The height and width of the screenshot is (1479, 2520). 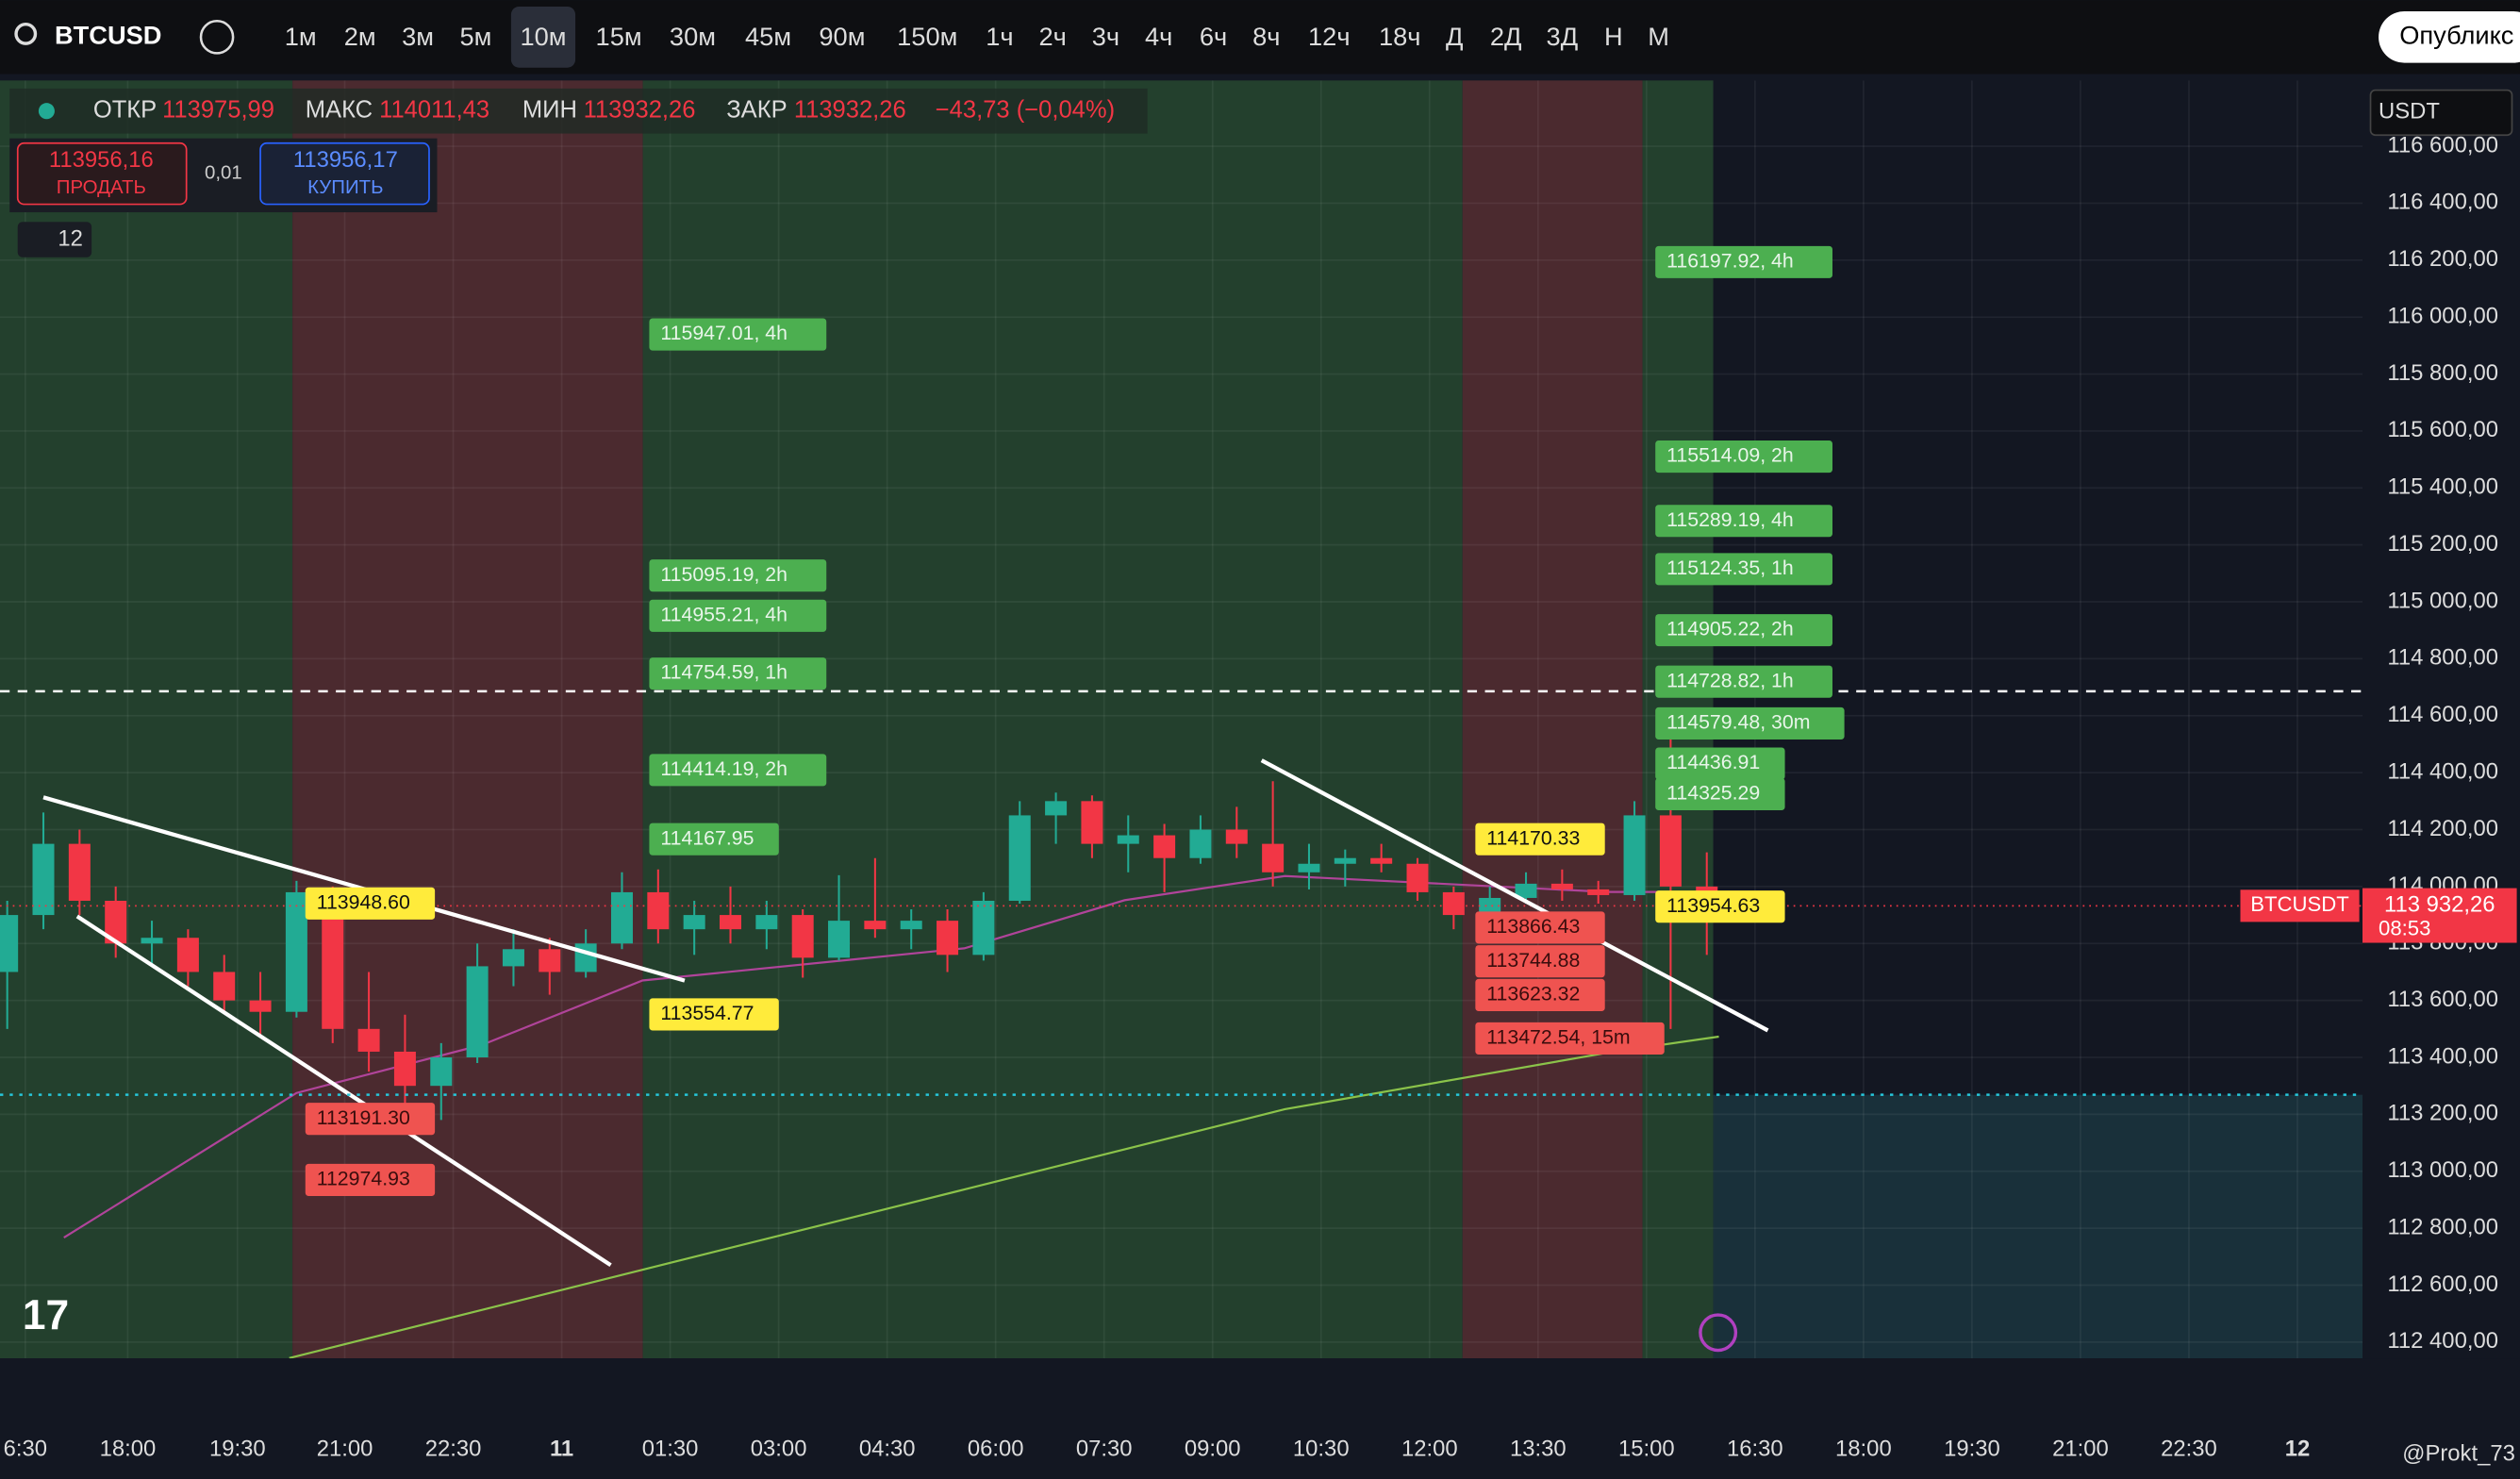 What do you see at coordinates (1052, 36) in the screenshot?
I see `interval-button: 2ч` at bounding box center [1052, 36].